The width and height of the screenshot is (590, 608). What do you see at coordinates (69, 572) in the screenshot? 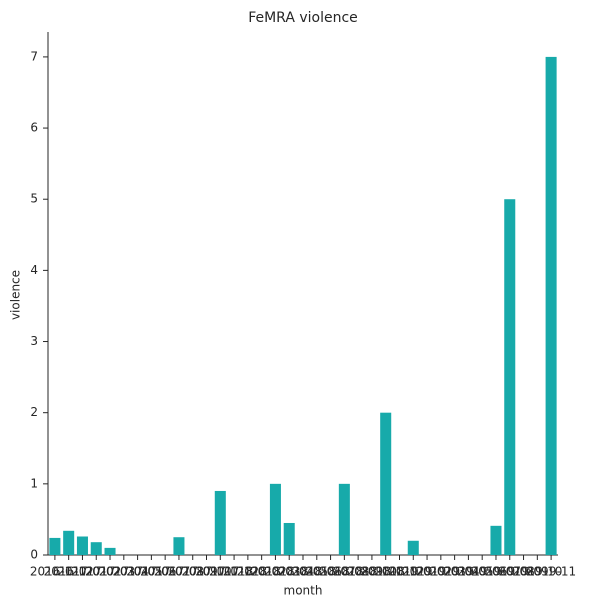
I see `x-tick-label: 2016-12` at bounding box center [69, 572].